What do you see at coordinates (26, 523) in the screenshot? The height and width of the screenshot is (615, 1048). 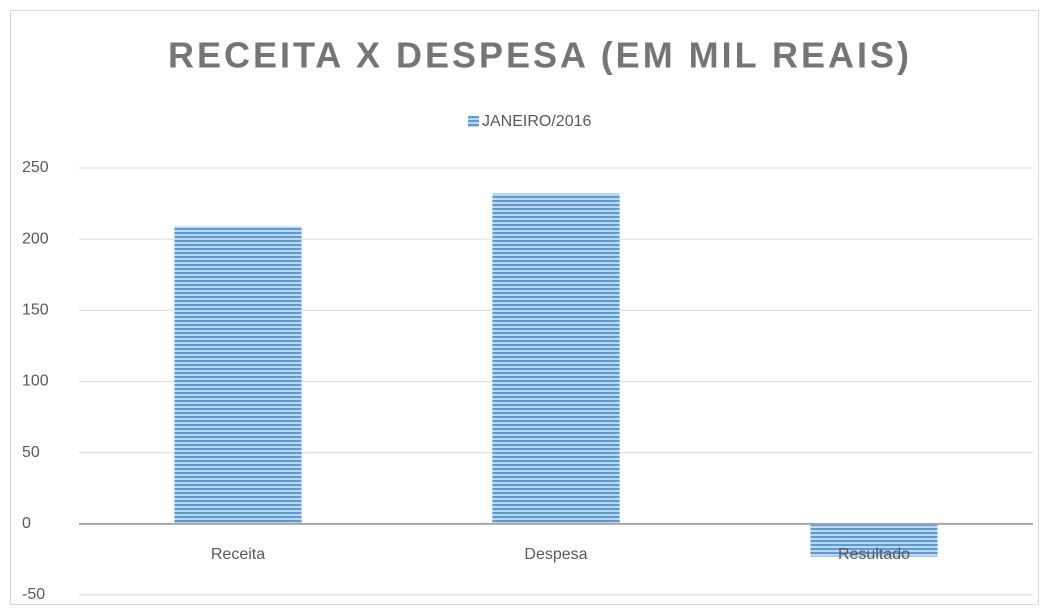 I see `y-tick-label: 0` at bounding box center [26, 523].